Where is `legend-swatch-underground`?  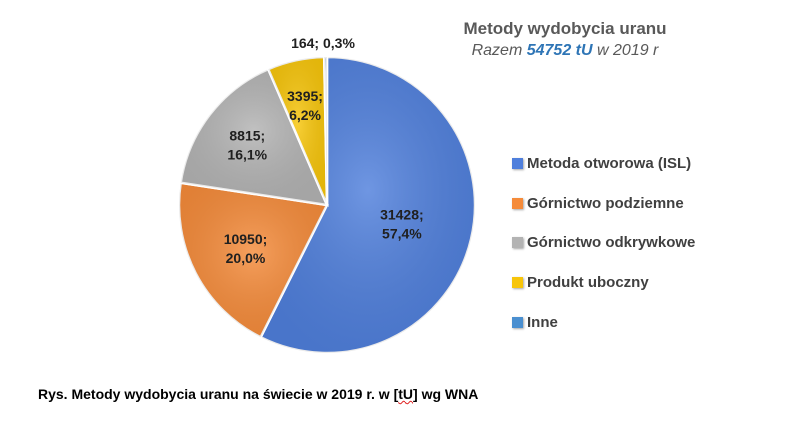
legend-swatch-underground is located at coordinates (517, 203).